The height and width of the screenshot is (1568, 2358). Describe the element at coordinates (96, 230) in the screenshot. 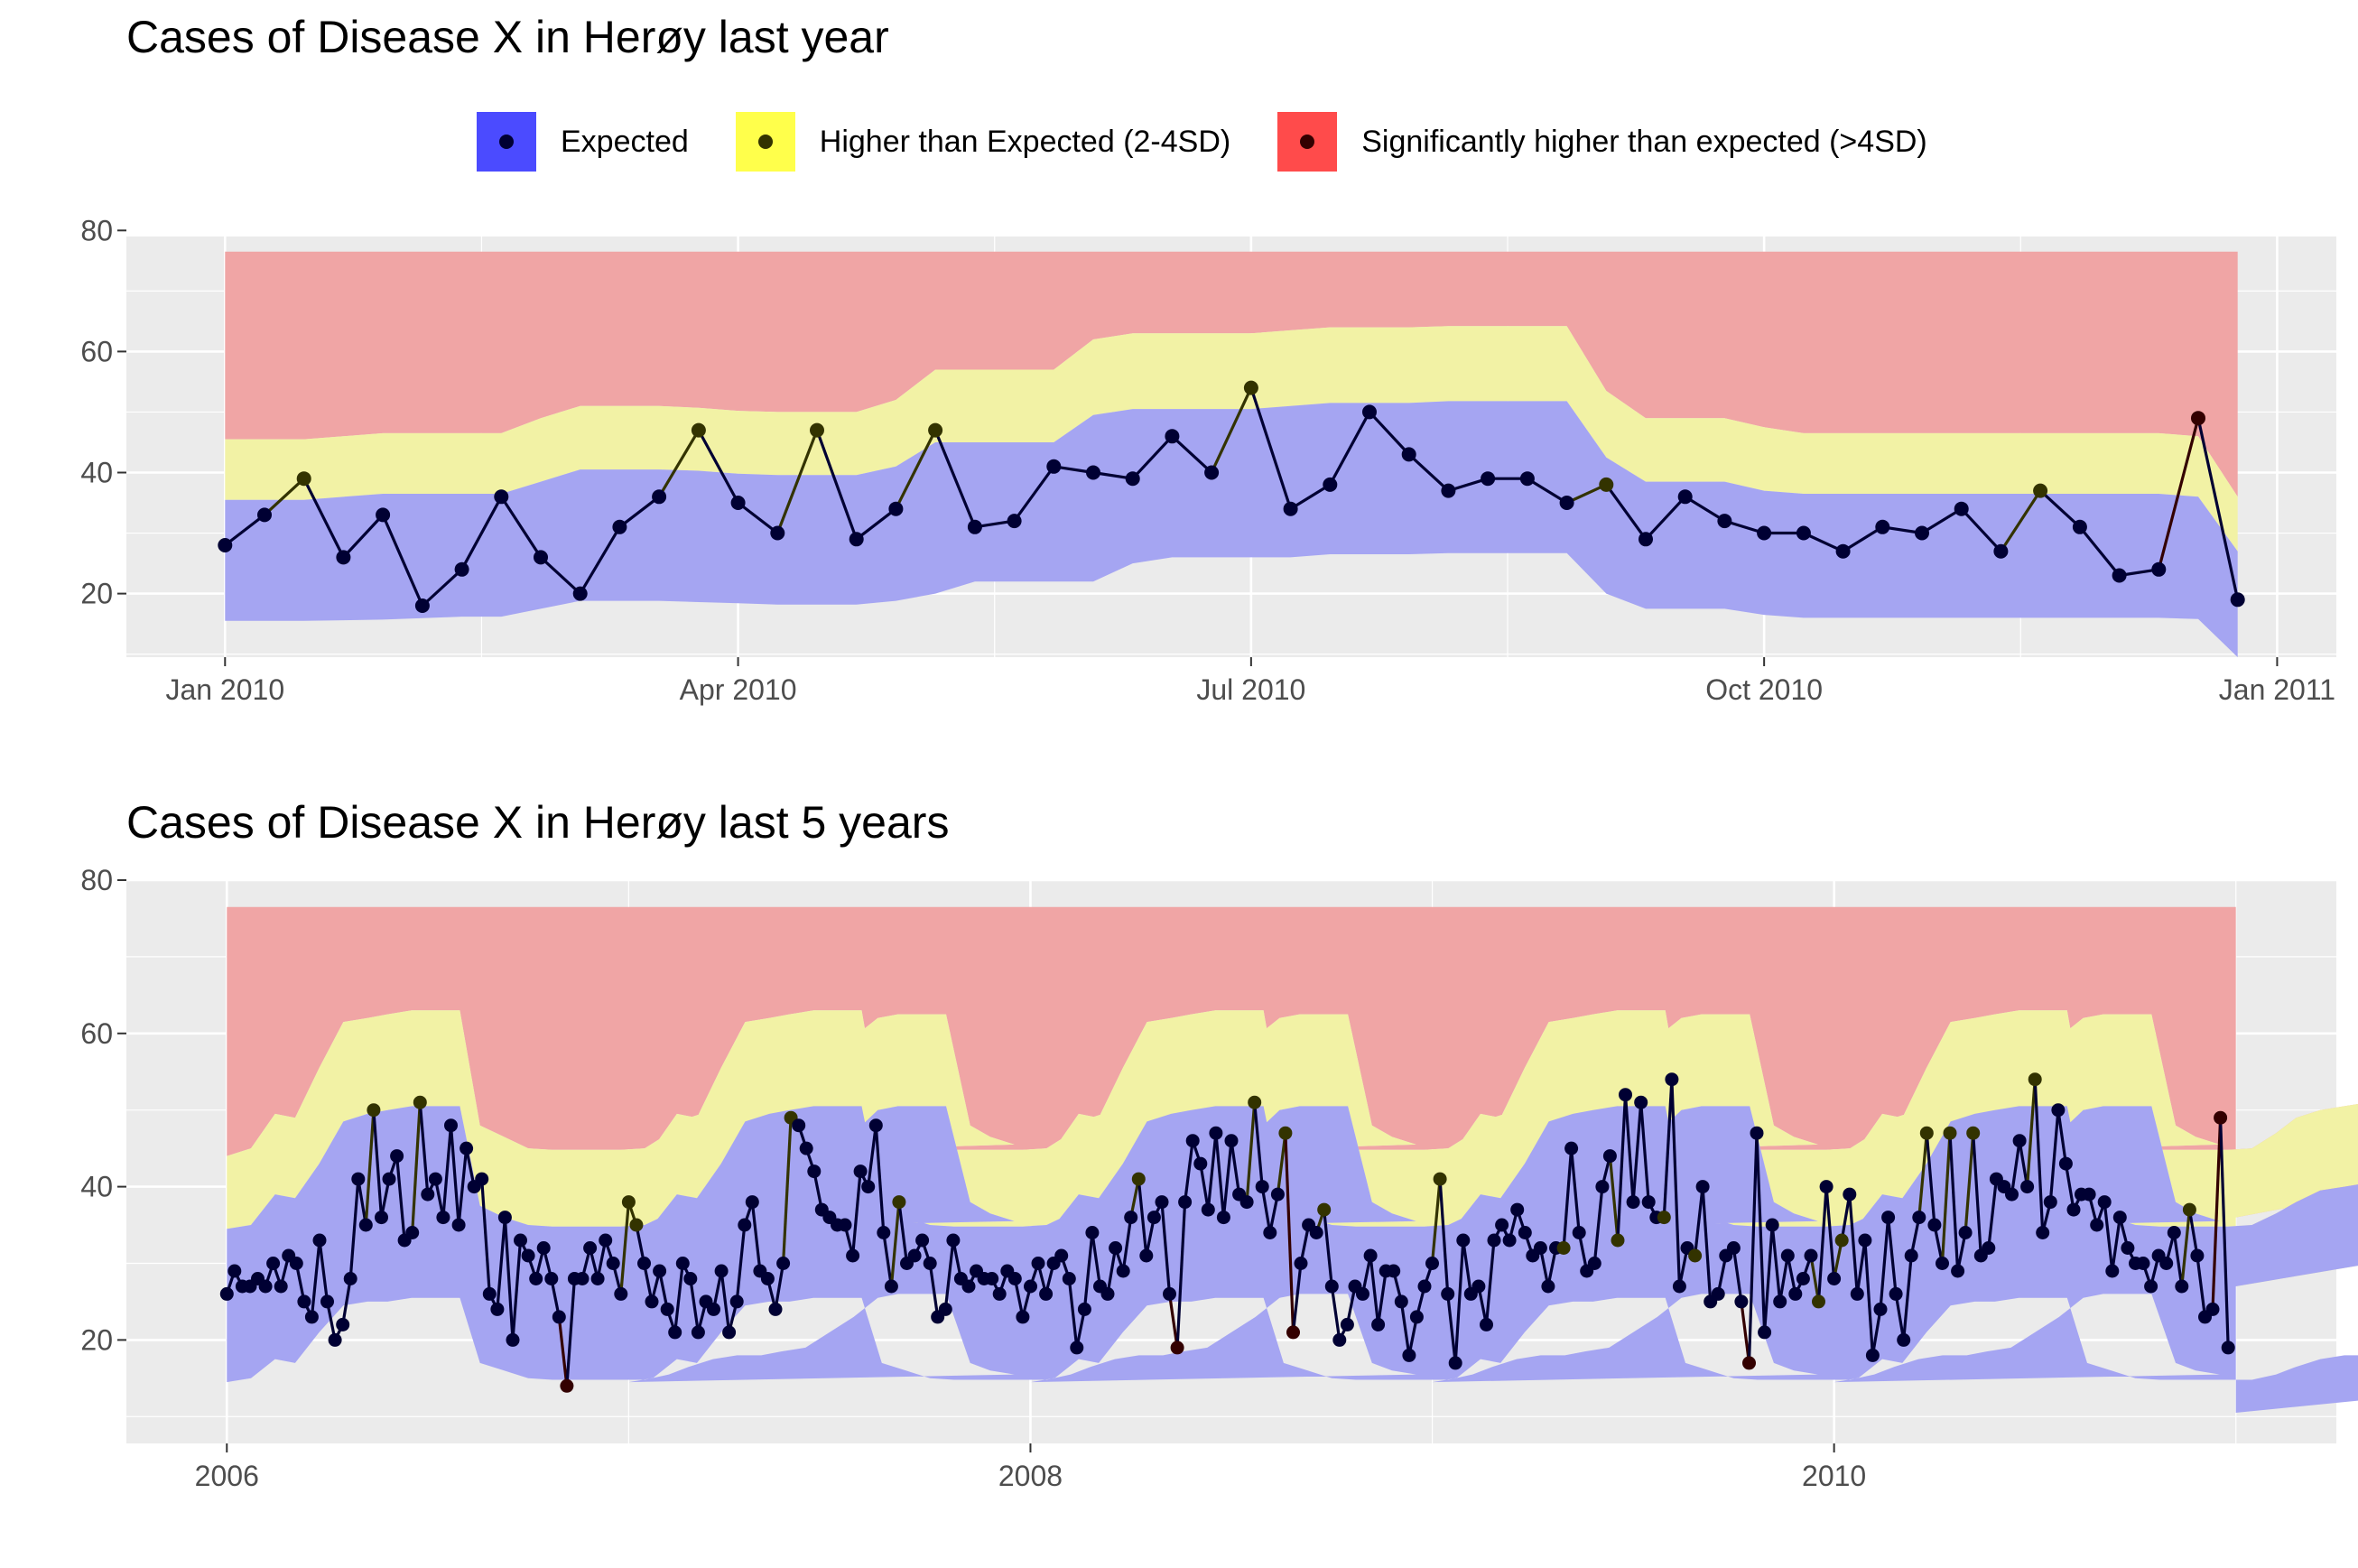

I see `y-tick-label: 80` at that location.